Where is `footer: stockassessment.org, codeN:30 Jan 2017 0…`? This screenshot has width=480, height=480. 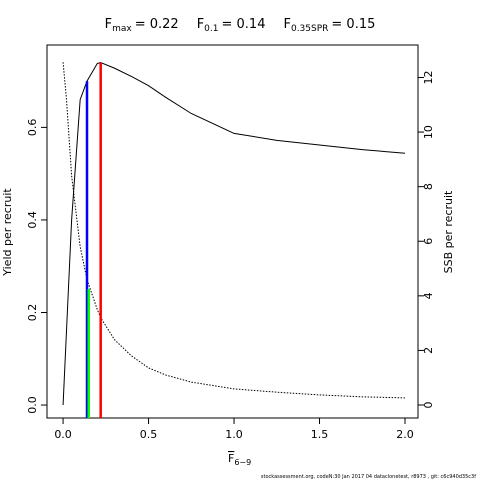
footer: stockassessment.org, codeN:30 Jan 2017 0… is located at coordinates (368, 477).